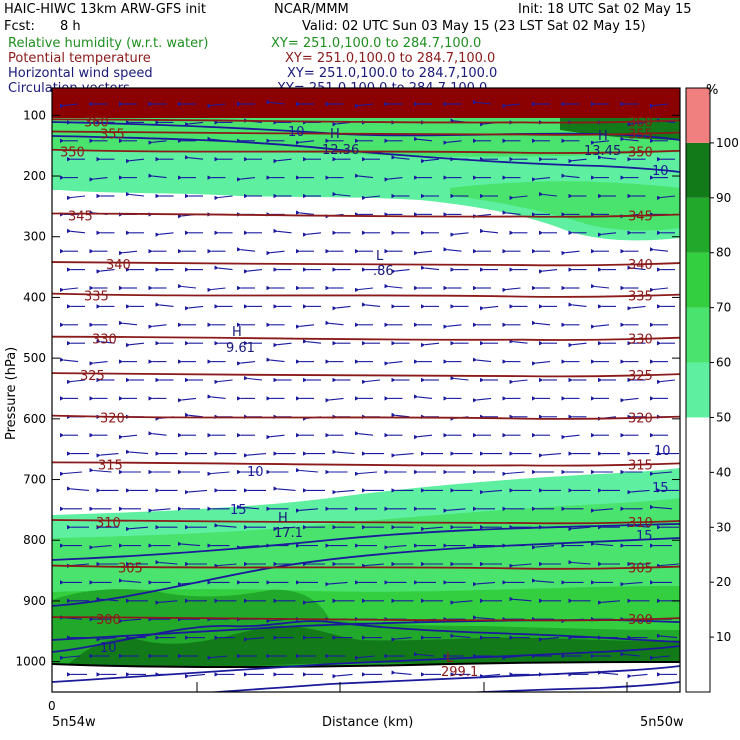  What do you see at coordinates (723, 363) in the screenshot?
I see `colorbar-tick-label: 60` at bounding box center [723, 363].